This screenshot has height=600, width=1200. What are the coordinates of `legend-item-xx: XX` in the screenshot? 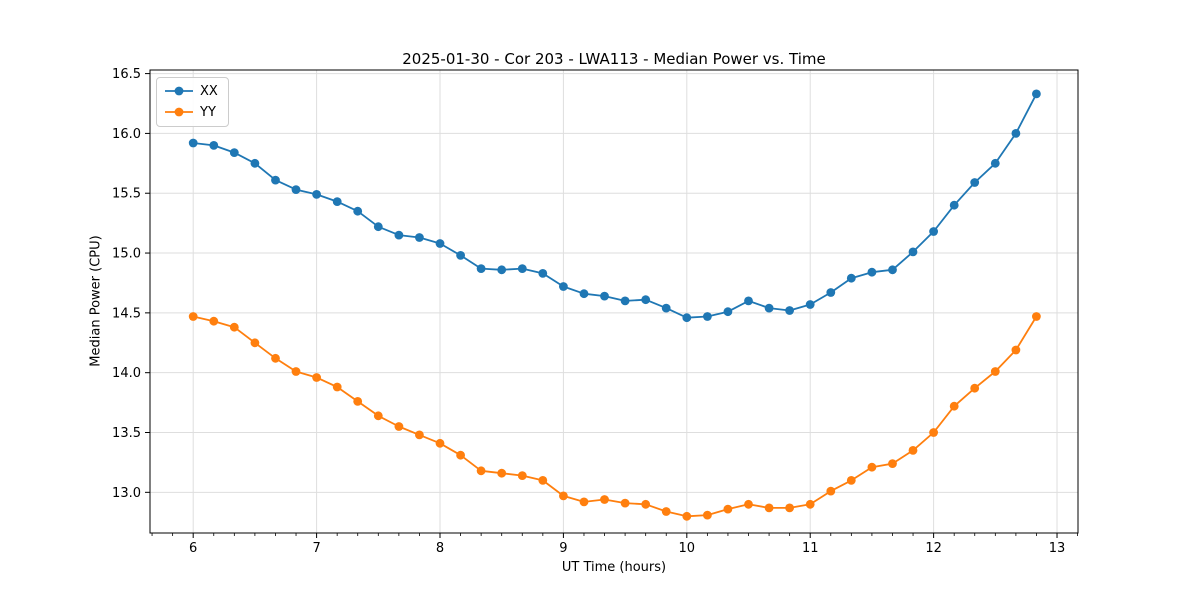 It's located at (191, 91).